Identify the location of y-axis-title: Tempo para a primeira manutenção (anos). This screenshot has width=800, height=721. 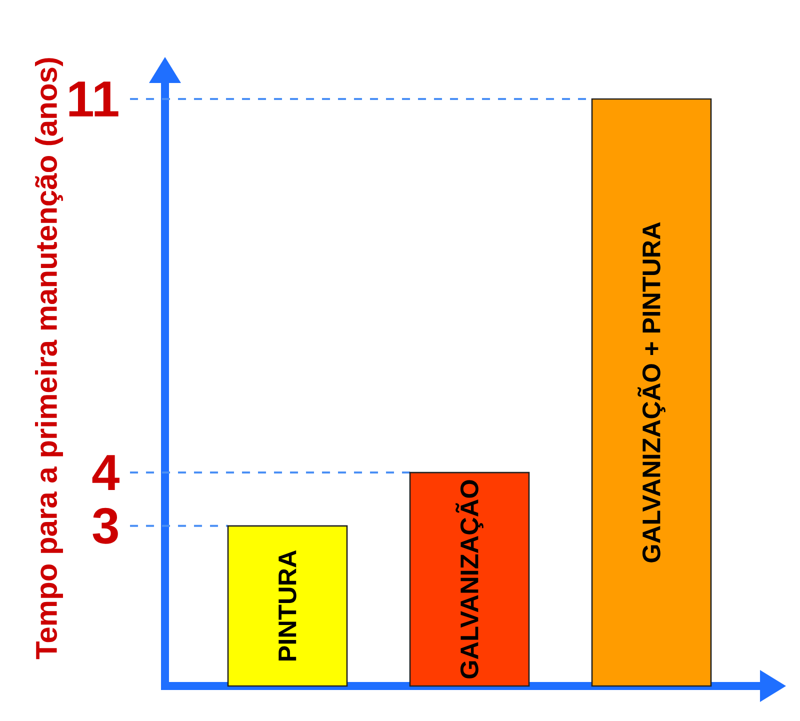
(49, 359).